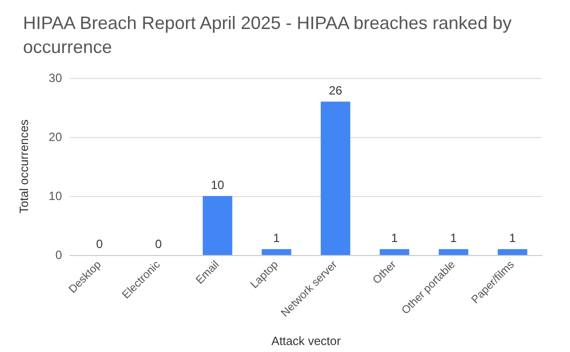 The image size is (570, 352). Describe the element at coordinates (270, 35) in the screenshot. I see `chart-title: HIPAA Breach Report April 2025 - HIPAA breaches ranked by occurrence` at that location.